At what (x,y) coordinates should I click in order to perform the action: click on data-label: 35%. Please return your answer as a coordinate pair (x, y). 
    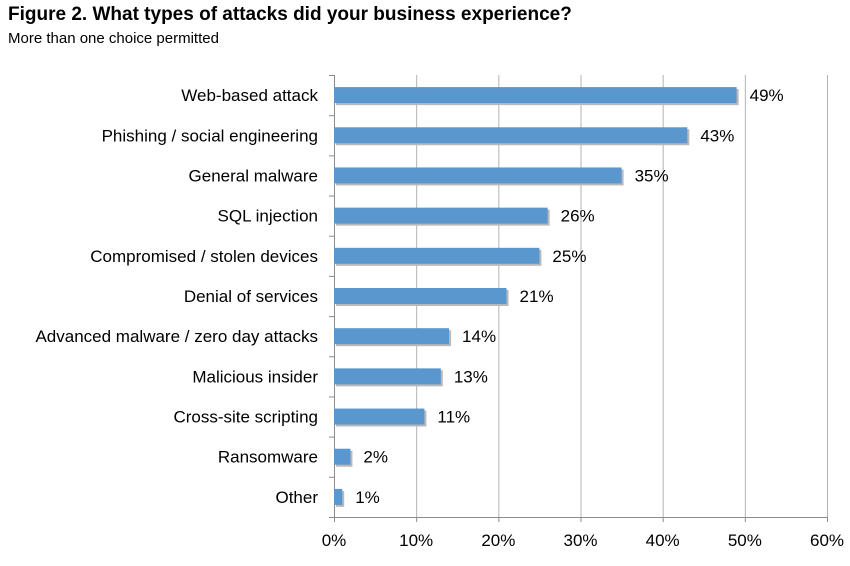
    Looking at the image, I should click on (652, 175).